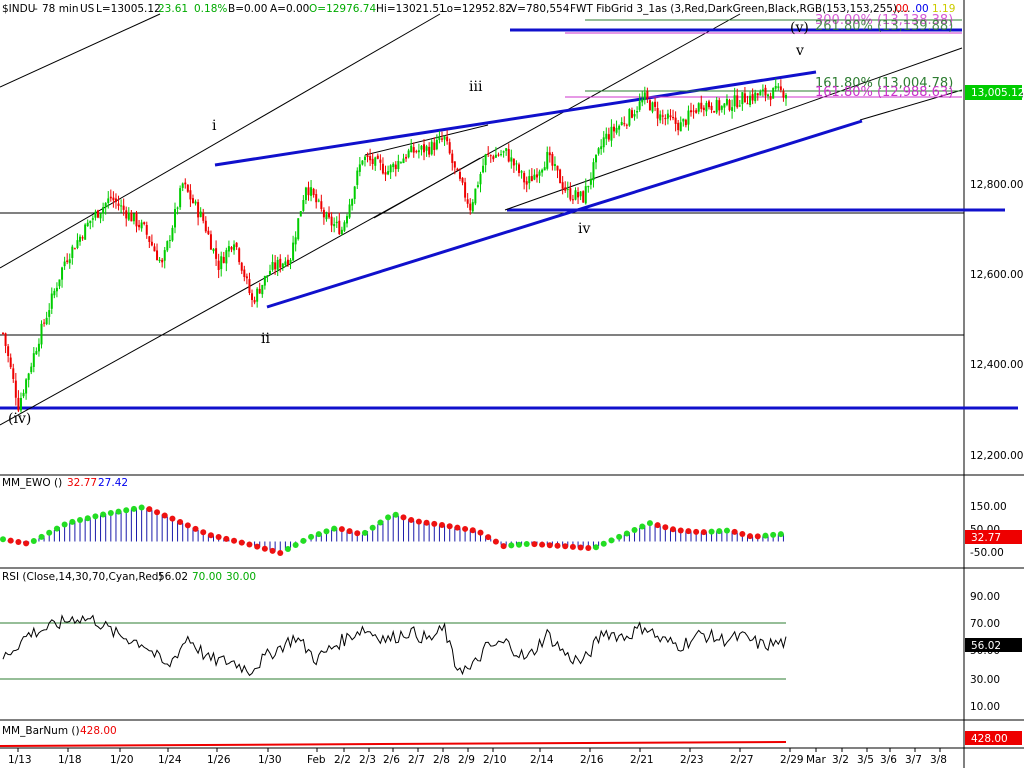 The image size is (1024, 768). Describe the element at coordinates (900, 9) in the screenshot. I see `header-study-val-1: .00` at that location.